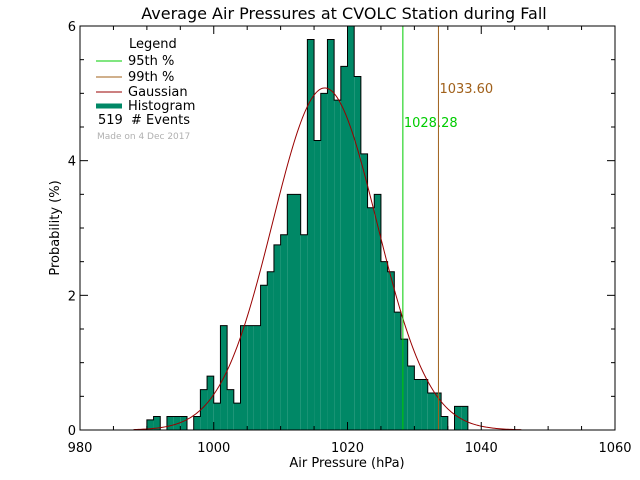 Image resolution: width=640 pixels, height=480 pixels. Describe the element at coordinates (72, 162) in the screenshot. I see `y-tick-label: 4` at that location.